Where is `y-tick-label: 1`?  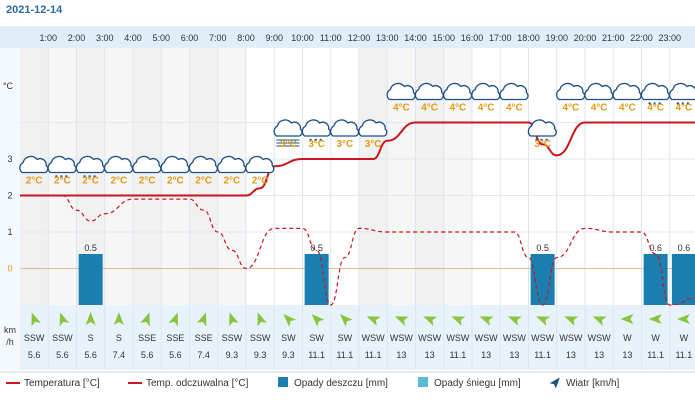 y-tick-label: 1 is located at coordinates (9, 232).